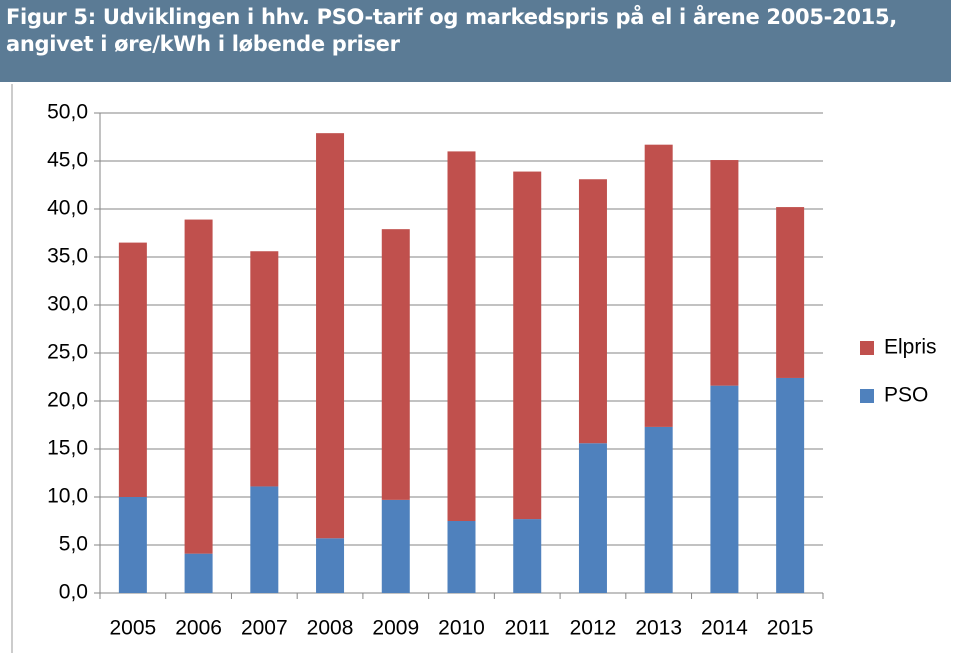 Image resolution: width=963 pixels, height=653 pixels. I want to click on x-tick-label: 2011, so click(527, 628).